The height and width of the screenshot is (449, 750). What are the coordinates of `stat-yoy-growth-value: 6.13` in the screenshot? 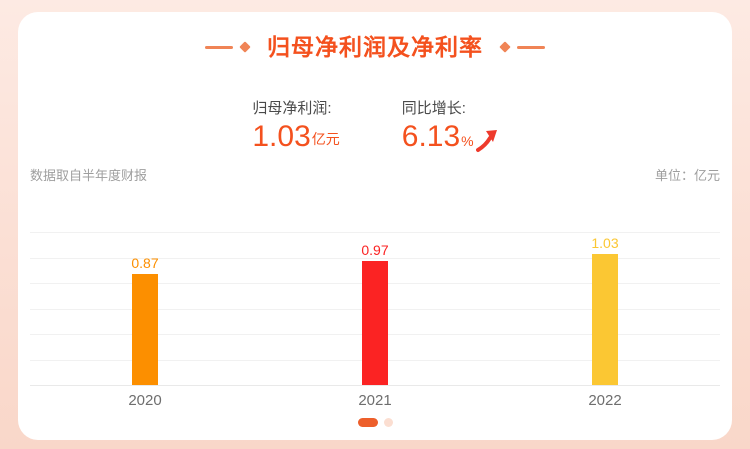 It's located at (431, 136).